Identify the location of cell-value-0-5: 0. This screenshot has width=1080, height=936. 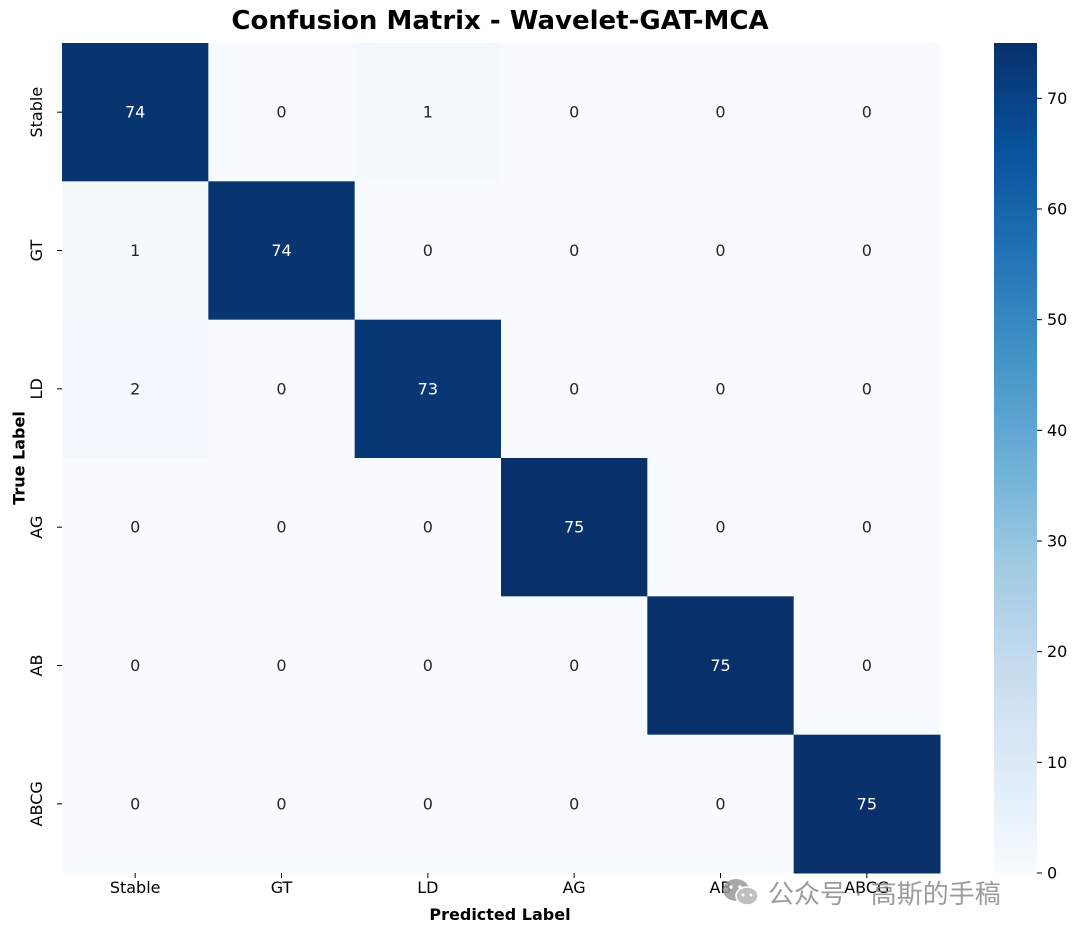
(867, 112).